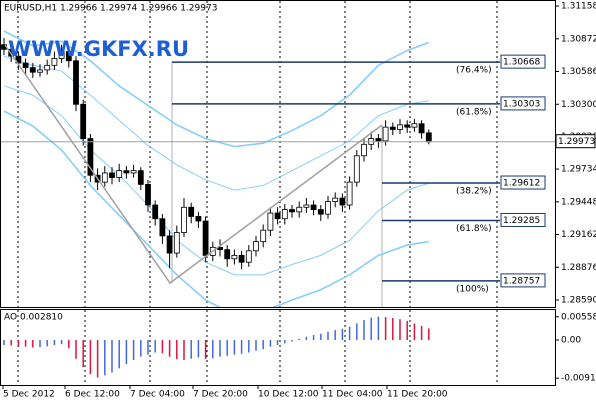 This screenshot has height=400, width=596. Describe the element at coordinates (157, 395) in the screenshot. I see `x-tick-label: 7 Dec 04:00` at that location.